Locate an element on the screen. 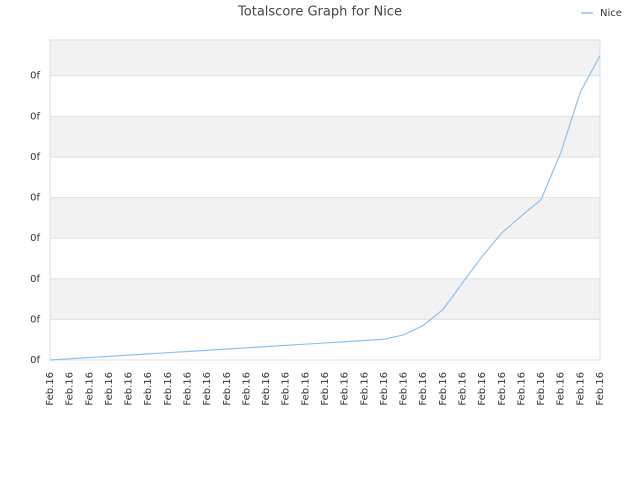 This screenshot has width=640, height=480. legend-label: Nice is located at coordinates (611, 13).